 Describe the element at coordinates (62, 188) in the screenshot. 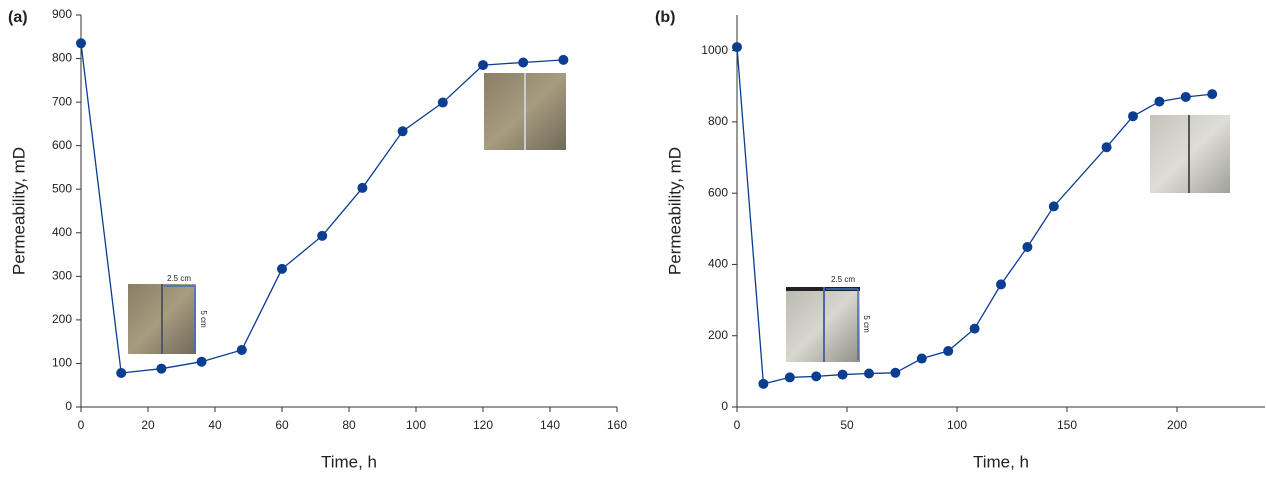

I see `y-tick-label: 500` at that location.